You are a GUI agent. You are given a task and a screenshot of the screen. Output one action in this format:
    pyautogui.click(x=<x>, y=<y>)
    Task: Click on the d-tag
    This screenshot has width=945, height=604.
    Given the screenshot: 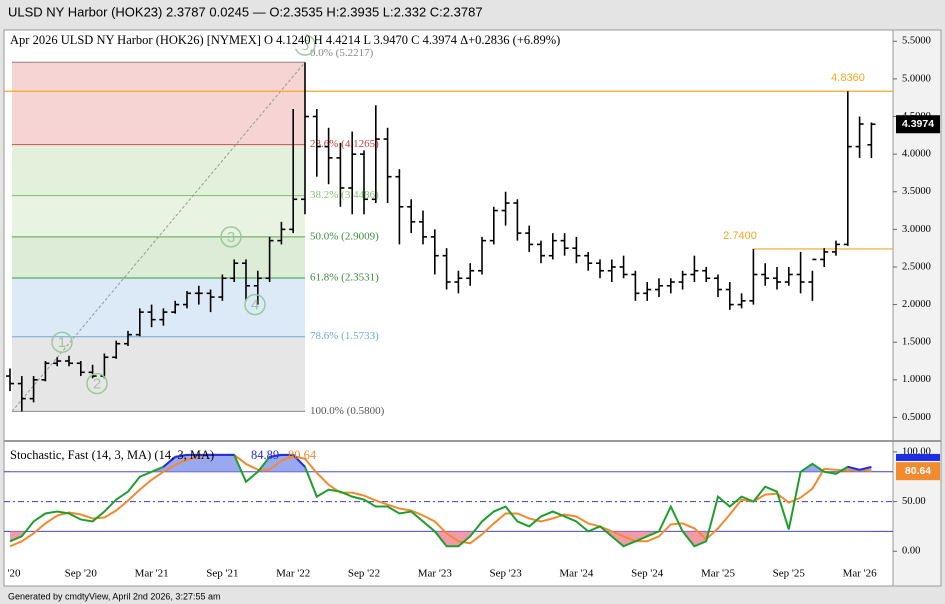 What is the action you would take?
    pyautogui.click(x=918, y=471)
    